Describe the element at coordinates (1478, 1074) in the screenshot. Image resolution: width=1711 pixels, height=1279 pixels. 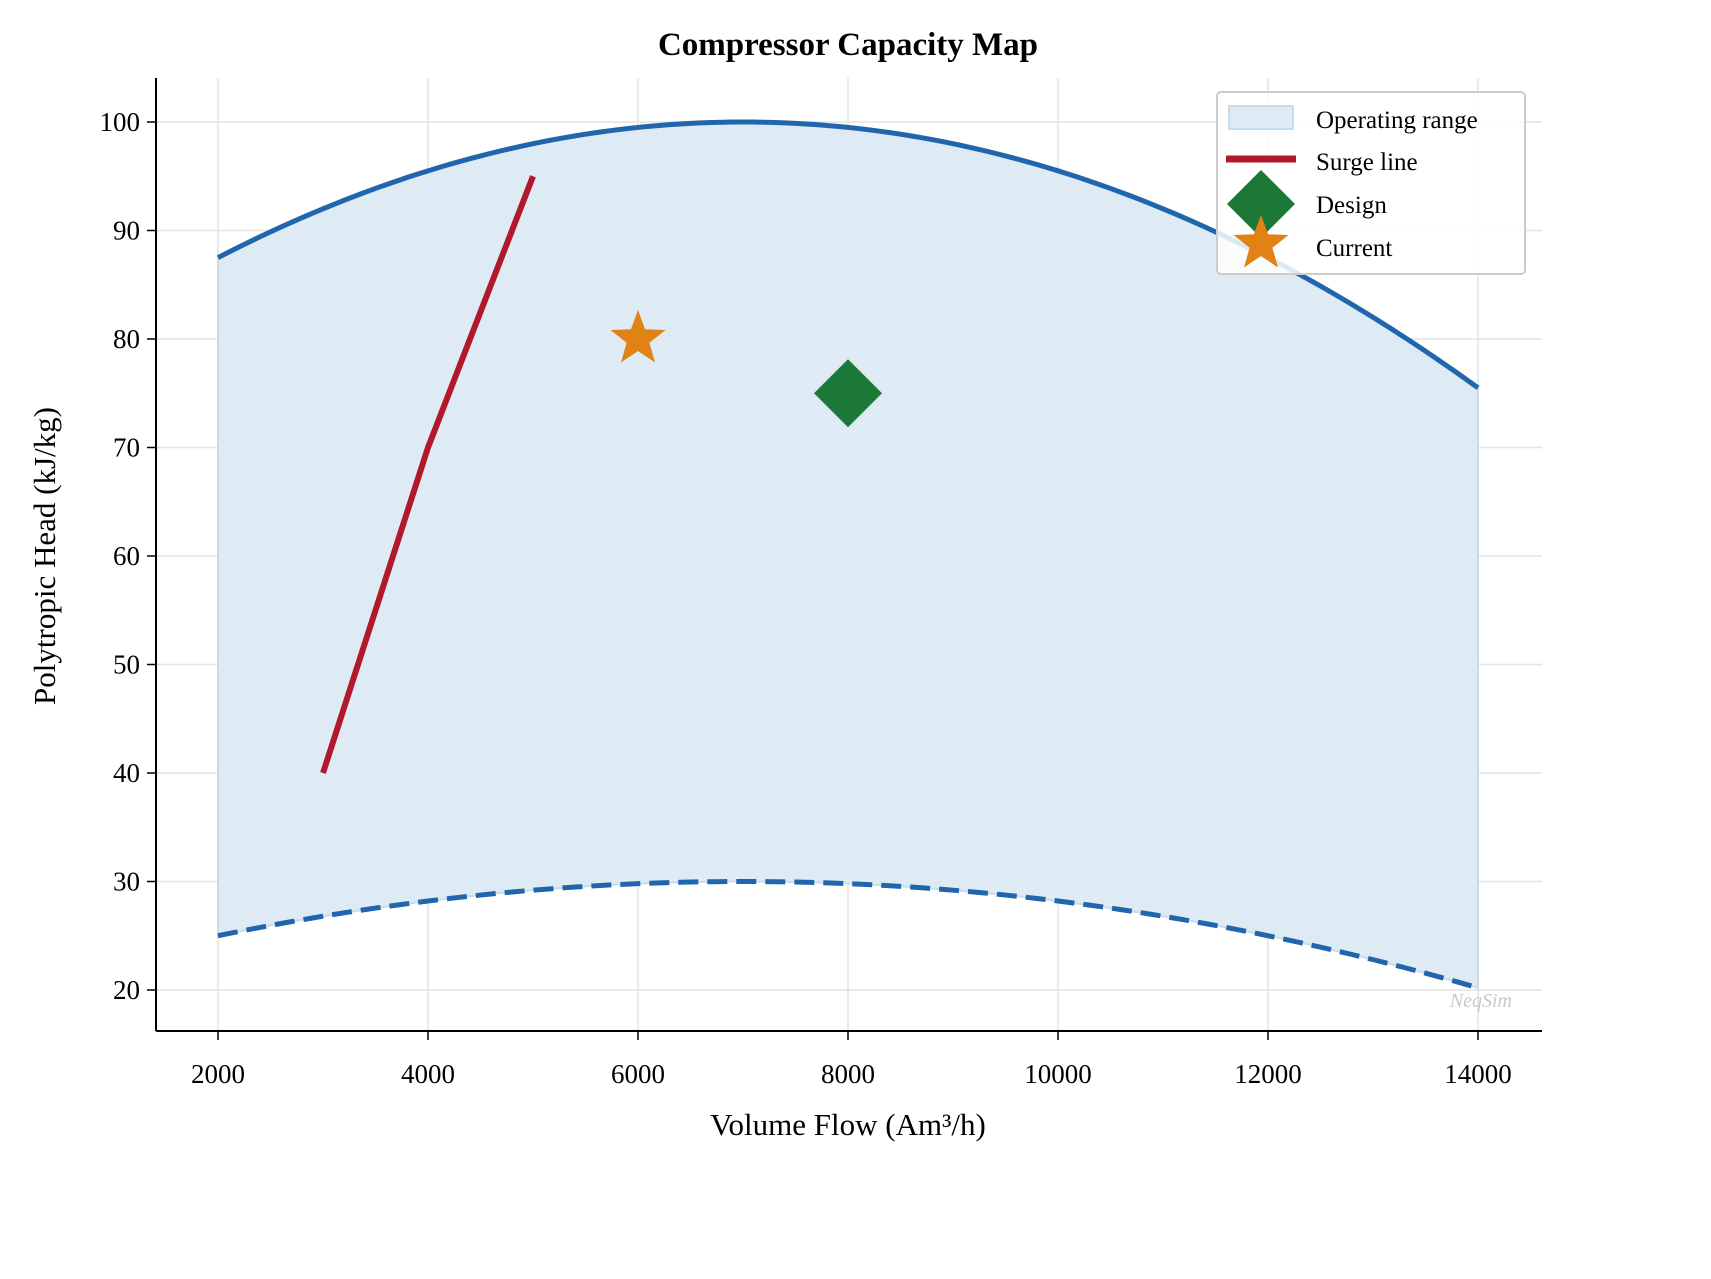
I see `x-tick-label: 14000` at that location.